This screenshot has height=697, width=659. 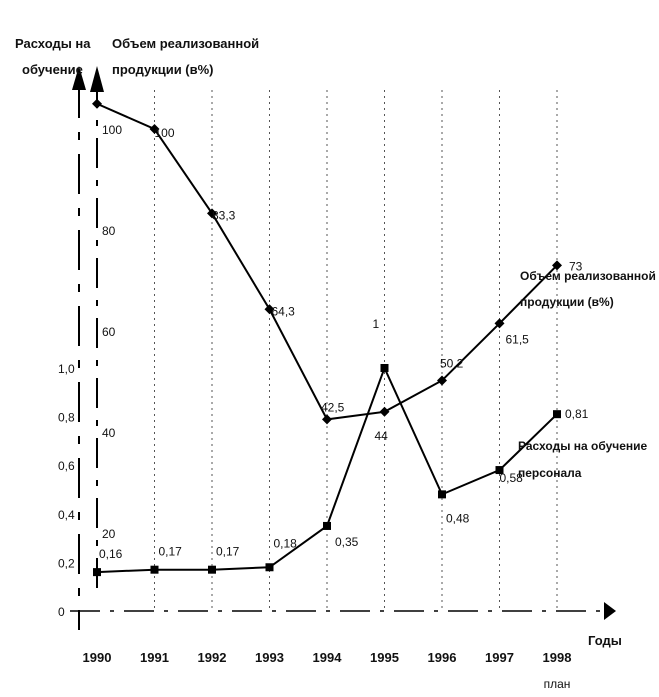 I want to click on series-1-point-1997, so click(x=499, y=323).